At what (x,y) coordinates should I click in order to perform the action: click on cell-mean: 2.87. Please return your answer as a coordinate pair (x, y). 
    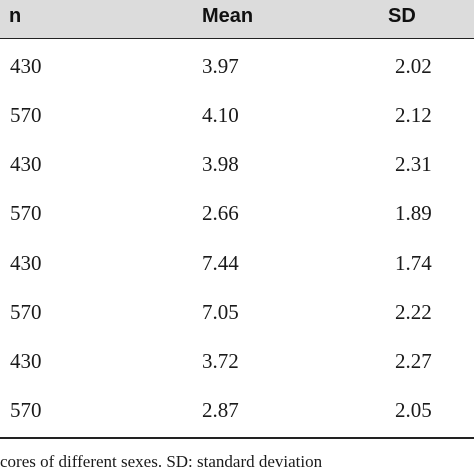
    Looking at the image, I should click on (220, 410).